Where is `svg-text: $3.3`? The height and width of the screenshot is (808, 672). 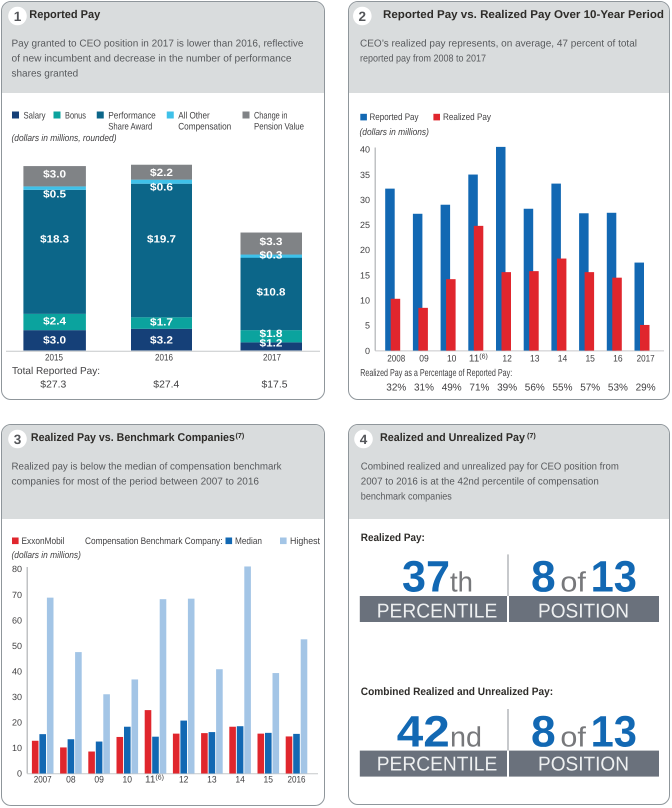 svg-text: $3.3 is located at coordinates (271, 242).